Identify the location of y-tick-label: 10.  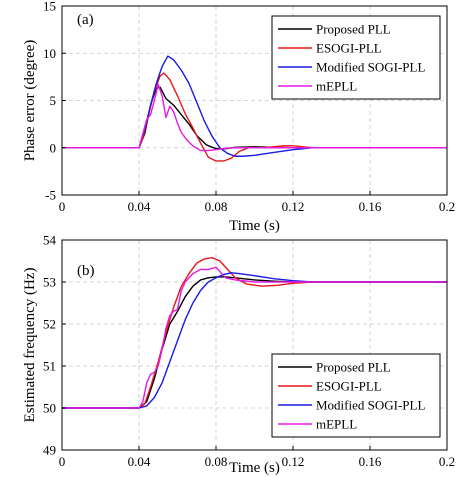
(49, 53).